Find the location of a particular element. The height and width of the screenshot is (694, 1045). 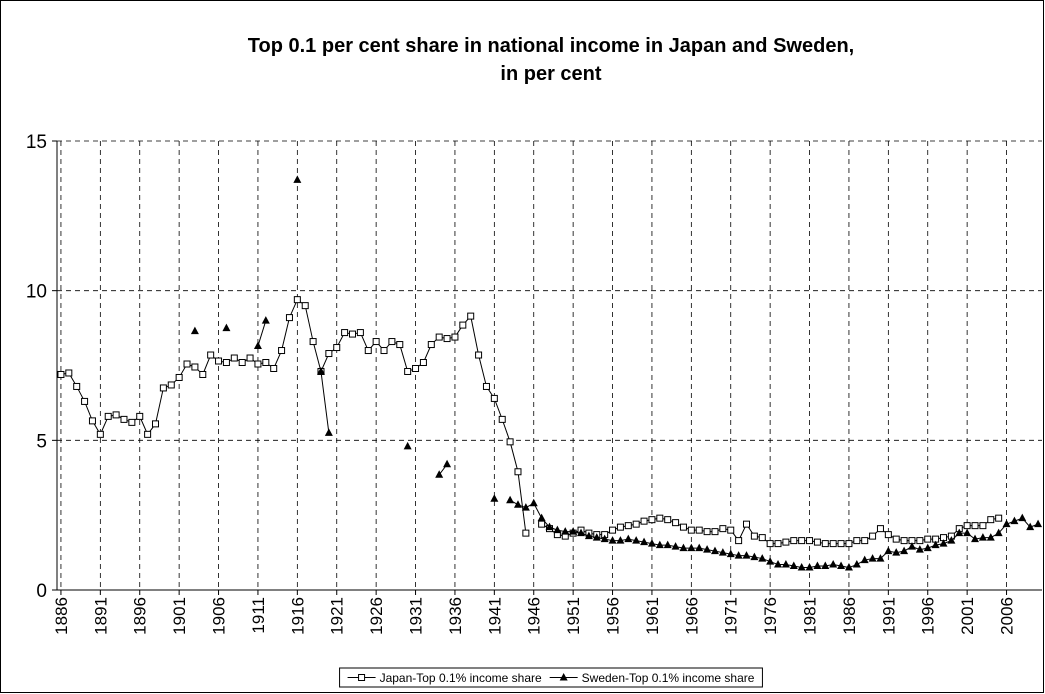

x-tick-label: 1961 is located at coordinates (652, 616).